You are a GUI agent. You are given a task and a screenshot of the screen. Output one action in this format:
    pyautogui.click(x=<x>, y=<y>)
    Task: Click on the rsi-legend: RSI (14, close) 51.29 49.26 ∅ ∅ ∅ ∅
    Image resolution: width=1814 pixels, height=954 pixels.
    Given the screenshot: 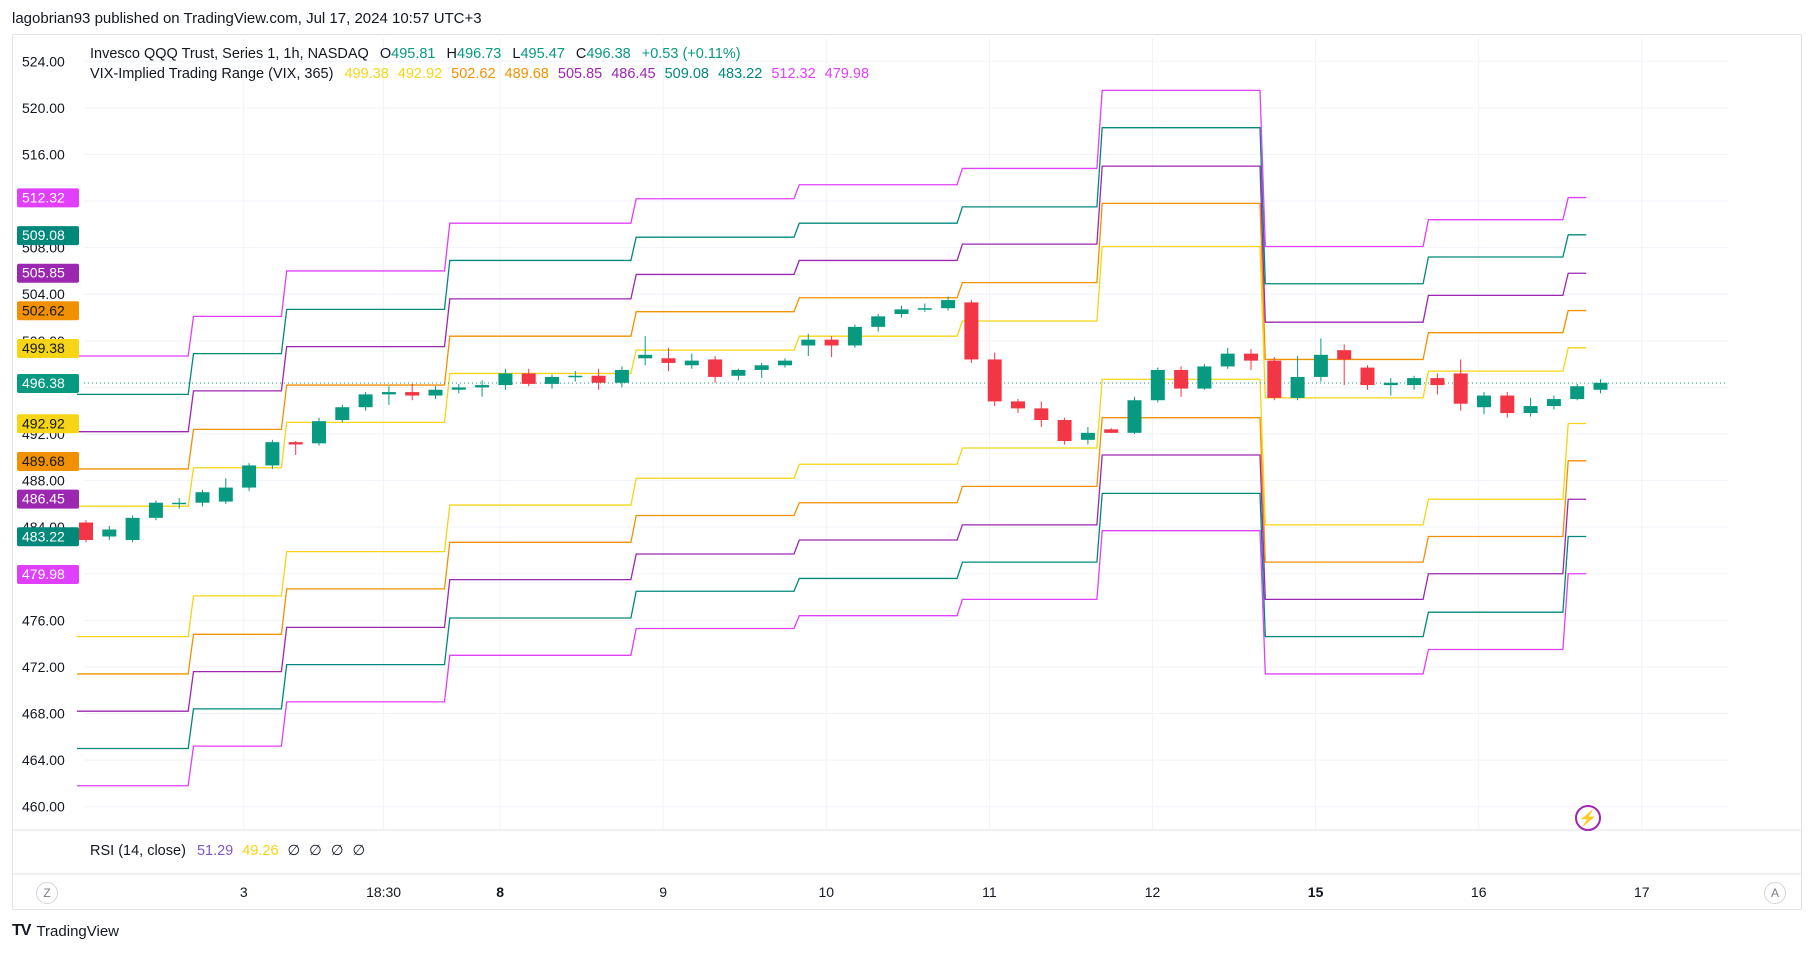 What is the action you would take?
    pyautogui.click(x=235, y=851)
    